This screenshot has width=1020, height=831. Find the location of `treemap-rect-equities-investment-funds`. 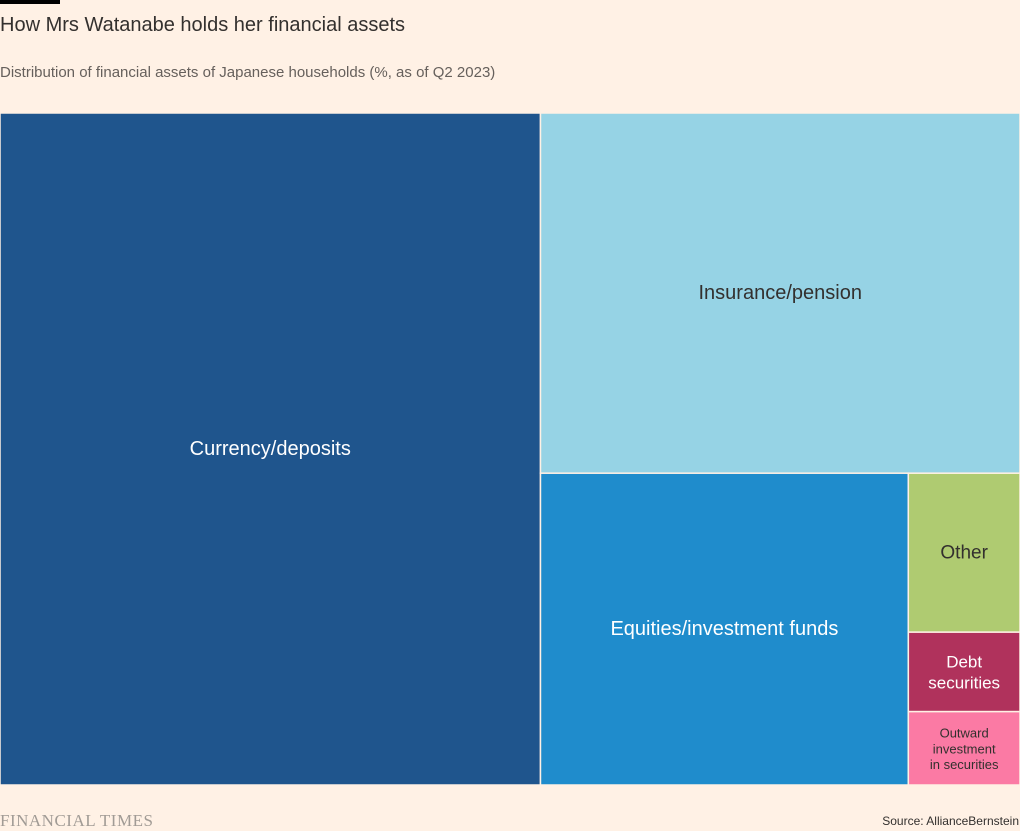

treemap-rect-equities-investment-funds is located at coordinates (724, 628).